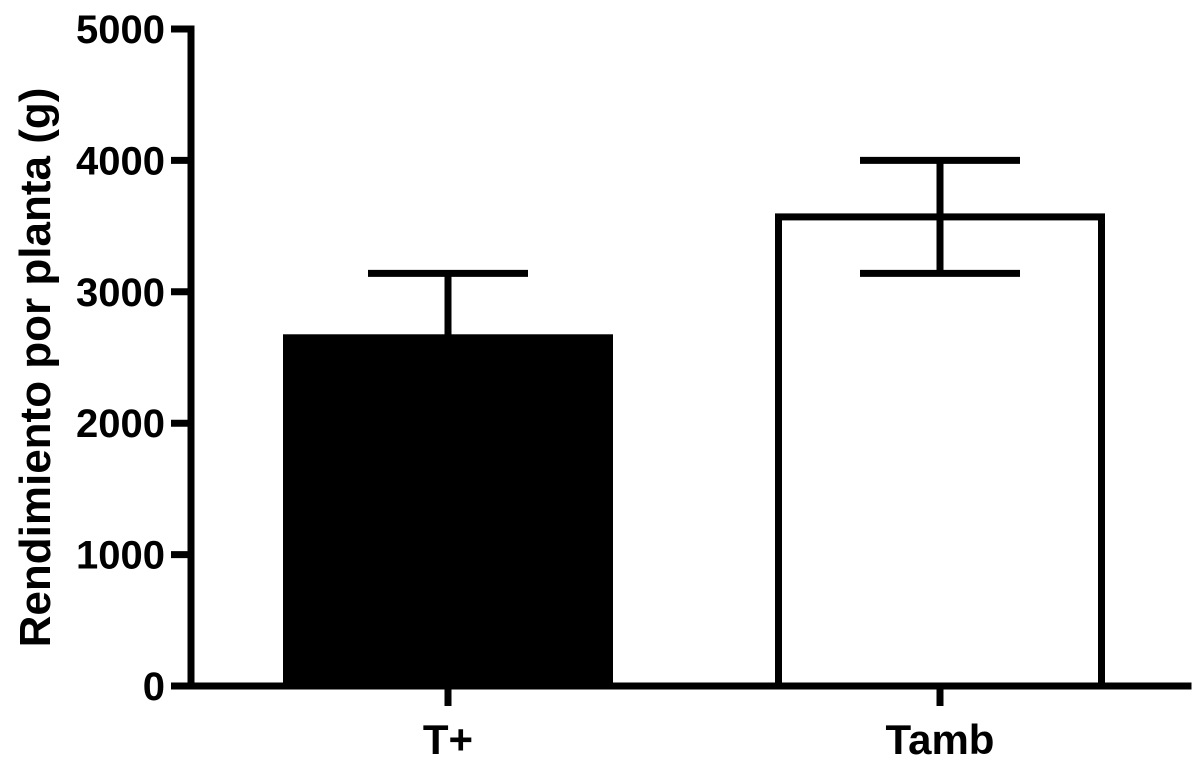  I want to click on x-tick-label: Tamb, so click(940, 739).